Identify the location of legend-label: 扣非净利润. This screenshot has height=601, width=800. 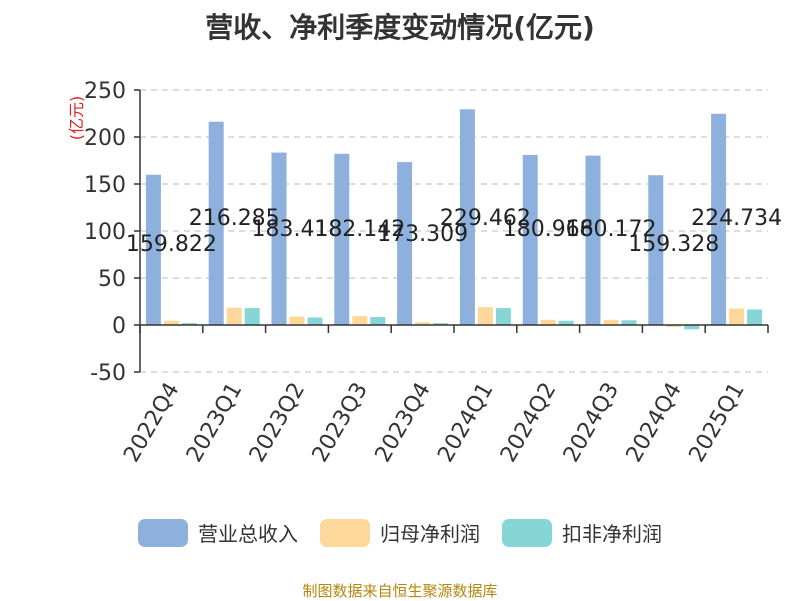
(612, 534).